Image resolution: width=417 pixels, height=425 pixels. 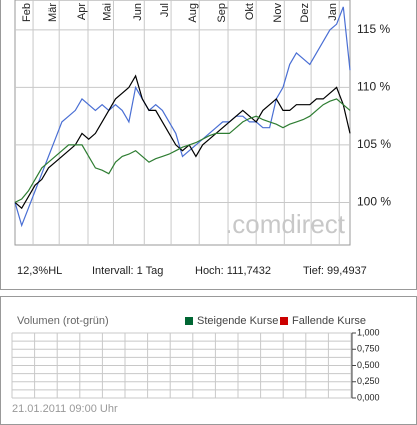 I want to click on stat: Tief: 99,4937, so click(x=335, y=271).